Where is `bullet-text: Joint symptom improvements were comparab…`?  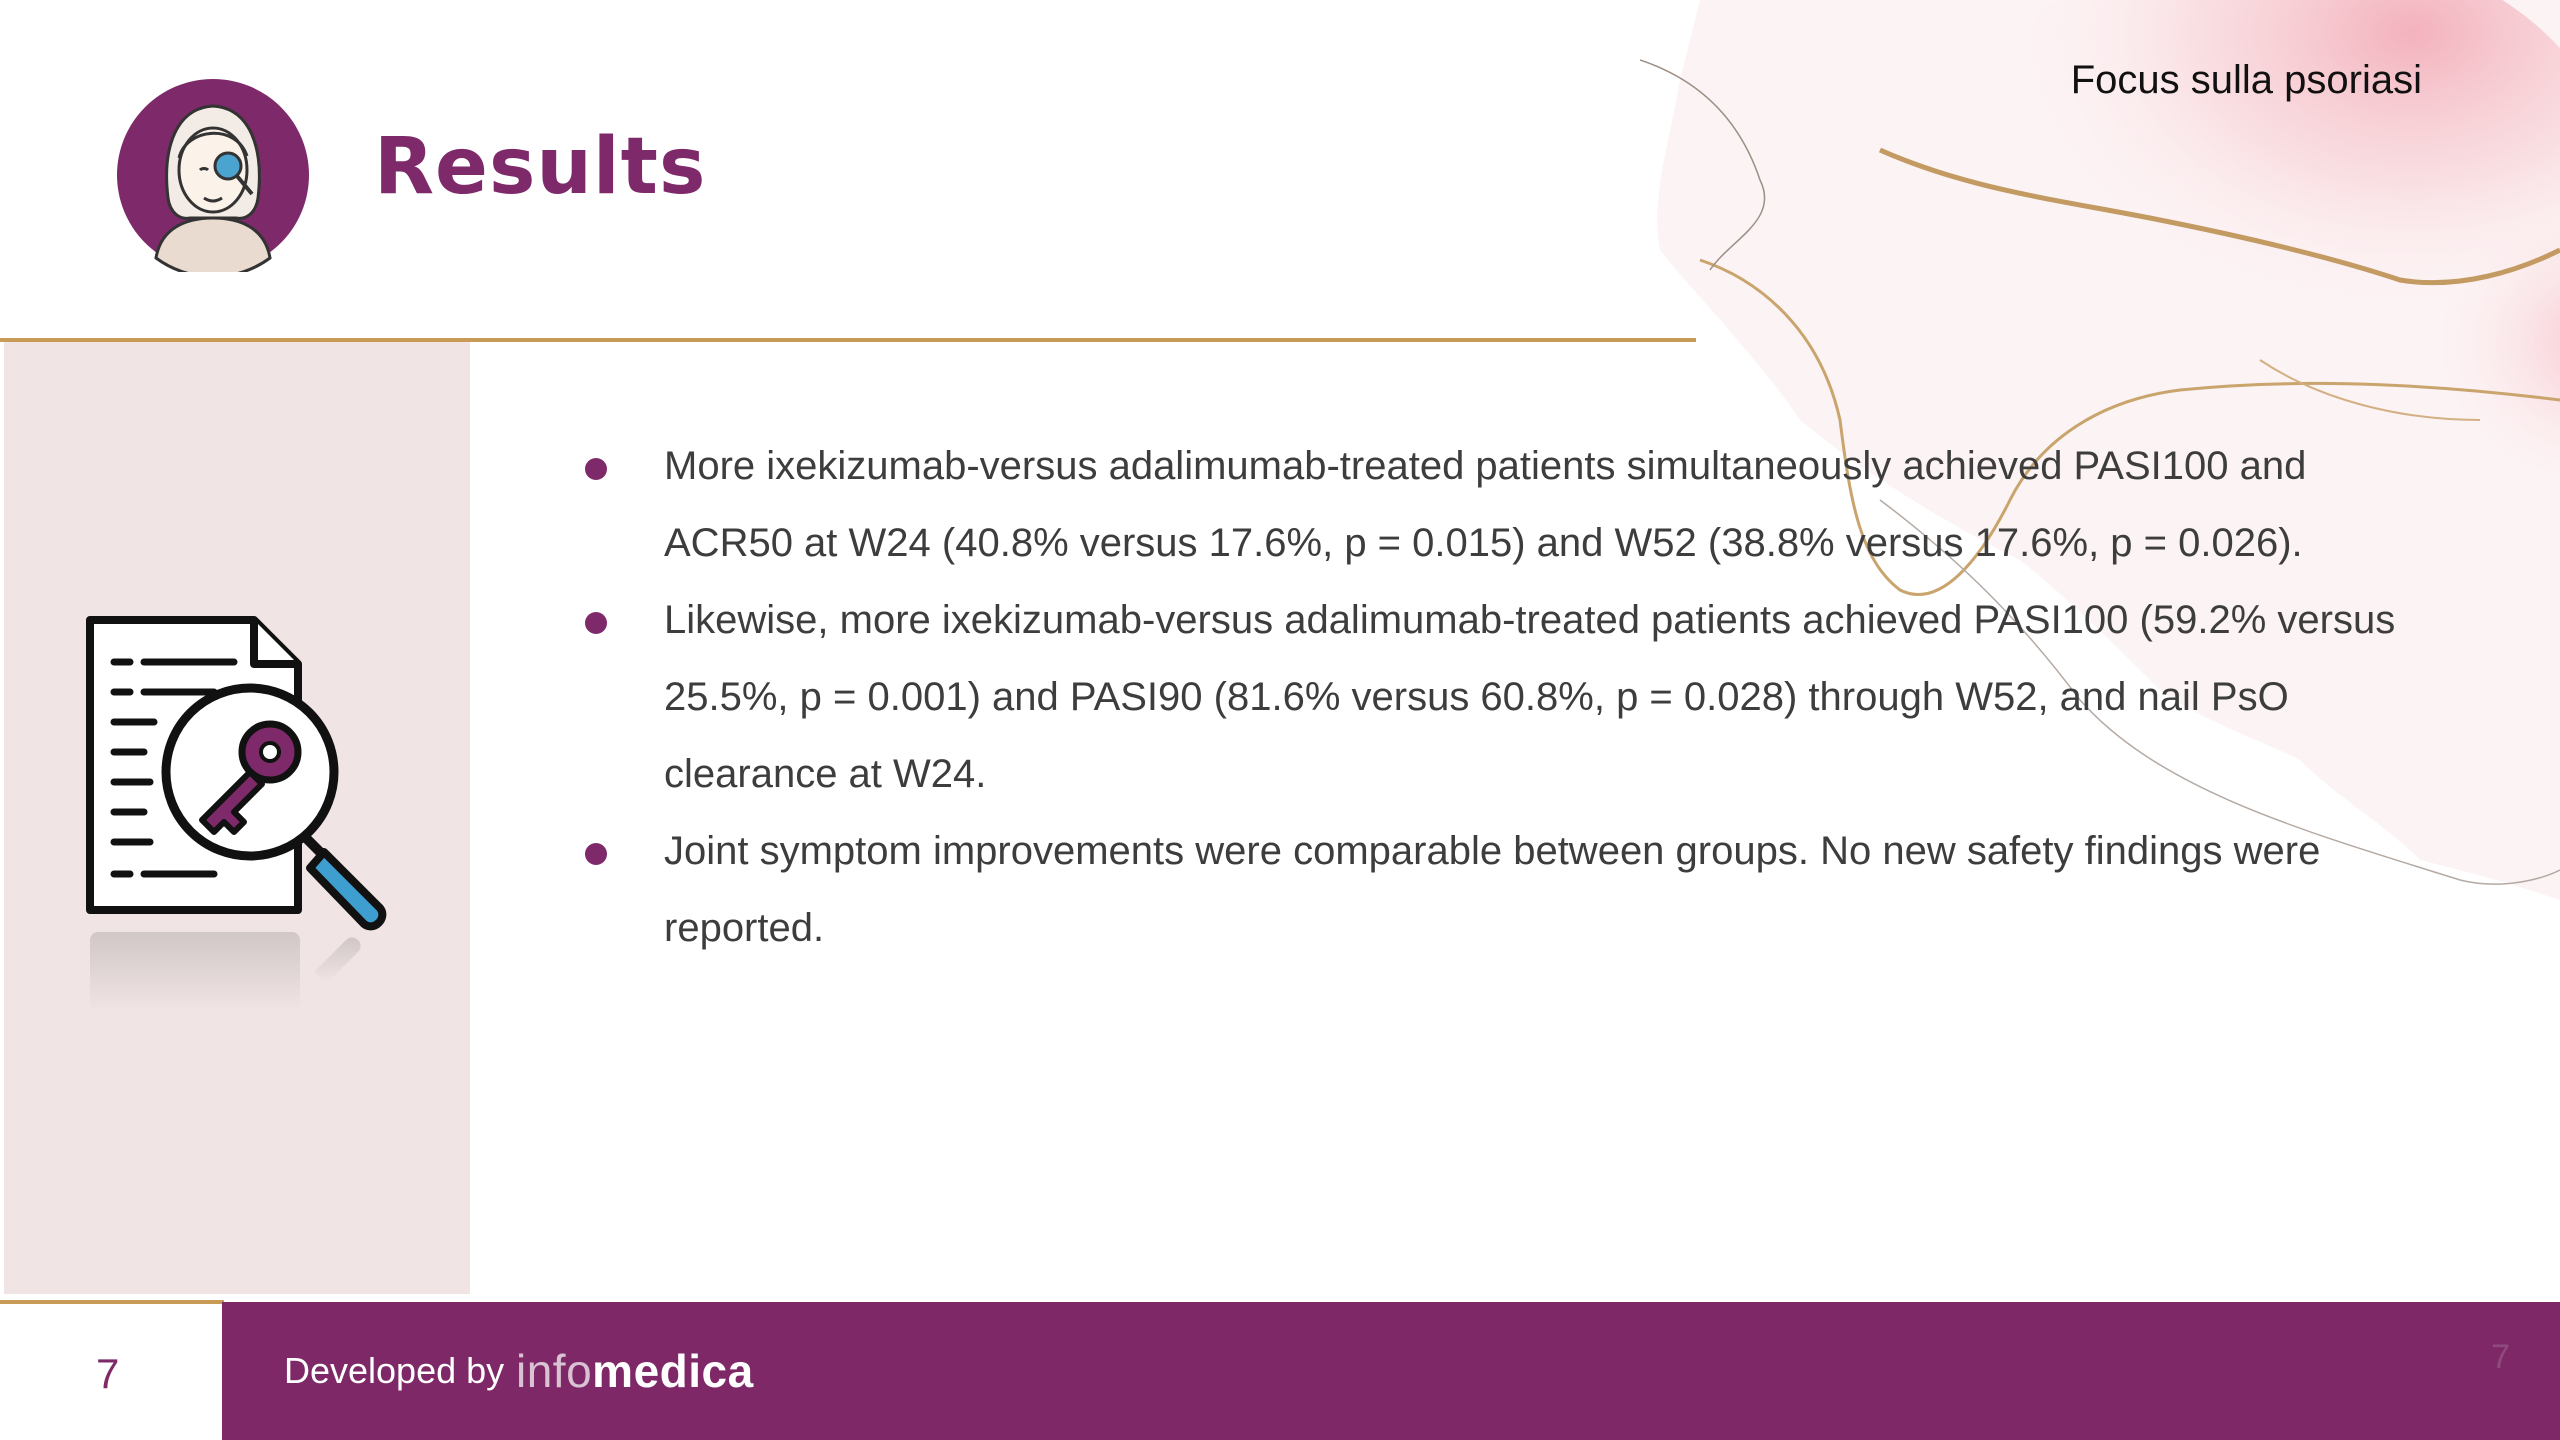 bullet-text: Joint symptom improvements were comparab… is located at coordinates (1492, 889).